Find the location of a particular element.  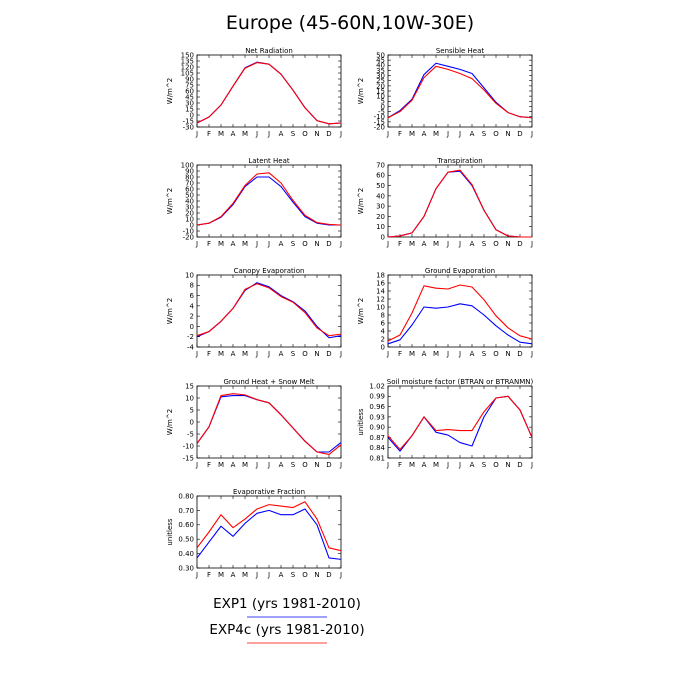

y-tick-label: 0.50 is located at coordinates (186, 540).